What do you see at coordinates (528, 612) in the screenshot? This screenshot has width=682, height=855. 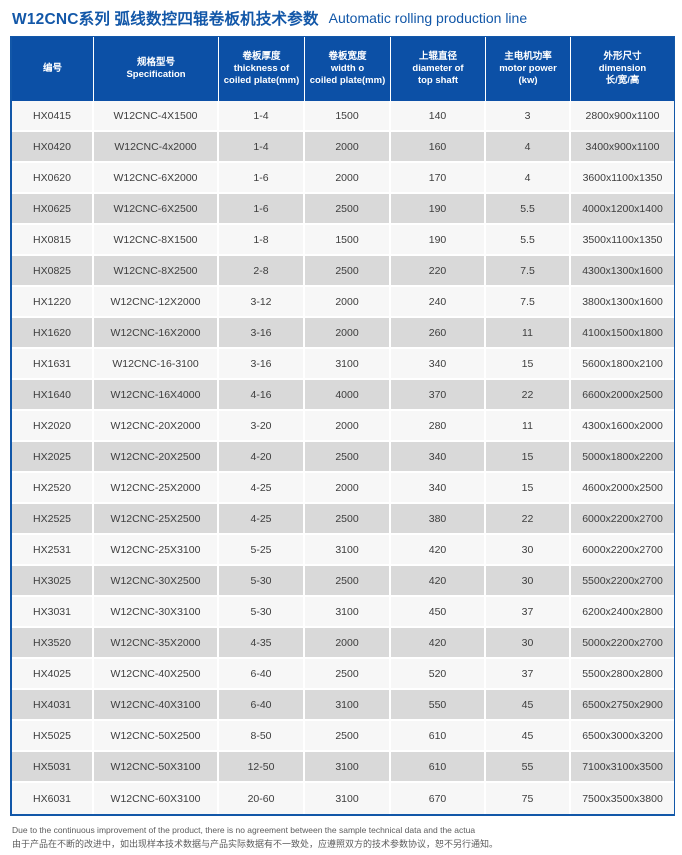 I see `cell-motor-power: 37` at bounding box center [528, 612].